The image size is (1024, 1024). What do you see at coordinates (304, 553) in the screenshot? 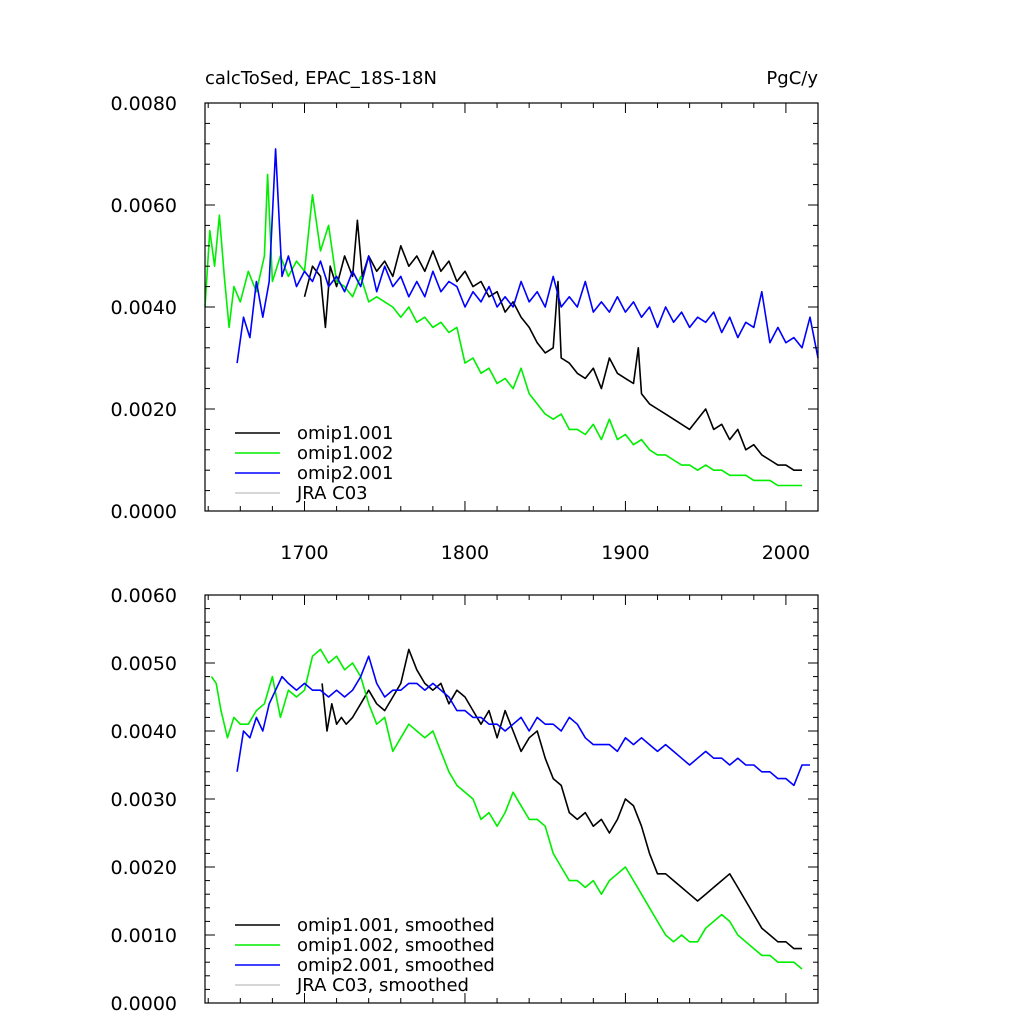
I see `x-tick-label: 1700` at bounding box center [304, 553].